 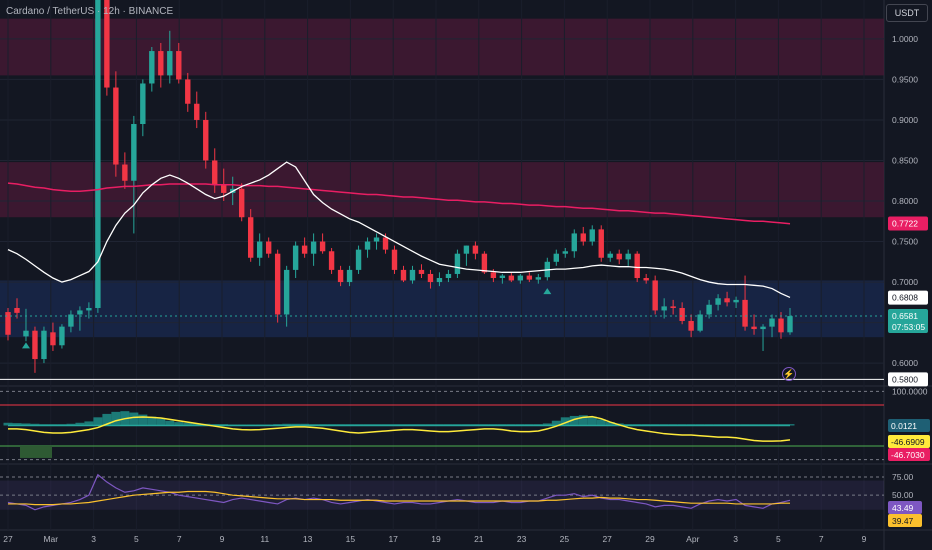 What do you see at coordinates (789, 374) in the screenshot?
I see `lightning-bolt-icon: ⚡` at bounding box center [789, 374].